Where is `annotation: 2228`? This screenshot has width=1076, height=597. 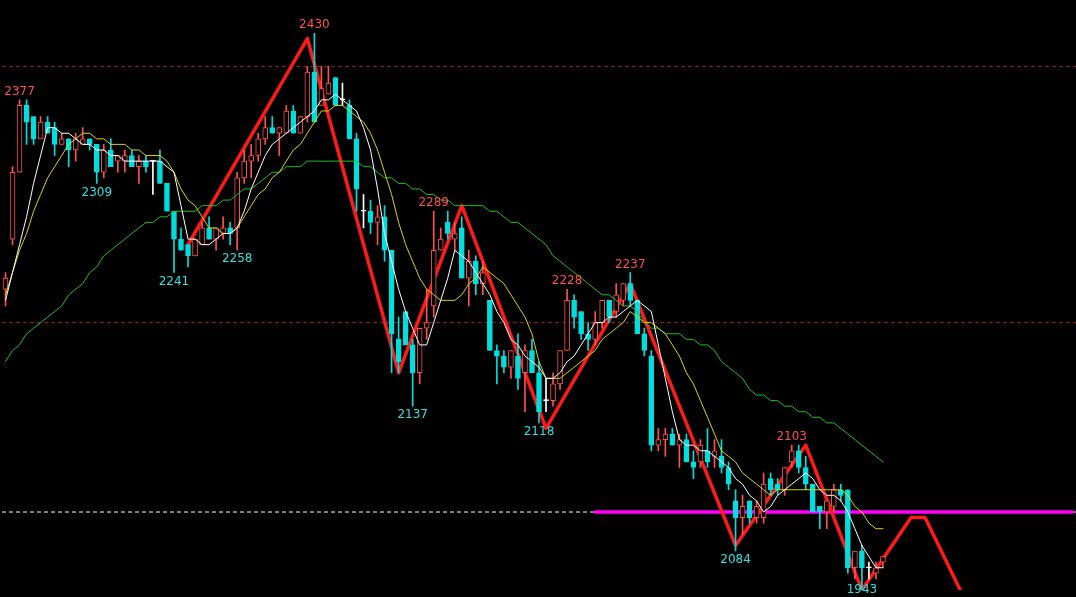 annotation: 2228 is located at coordinates (567, 280).